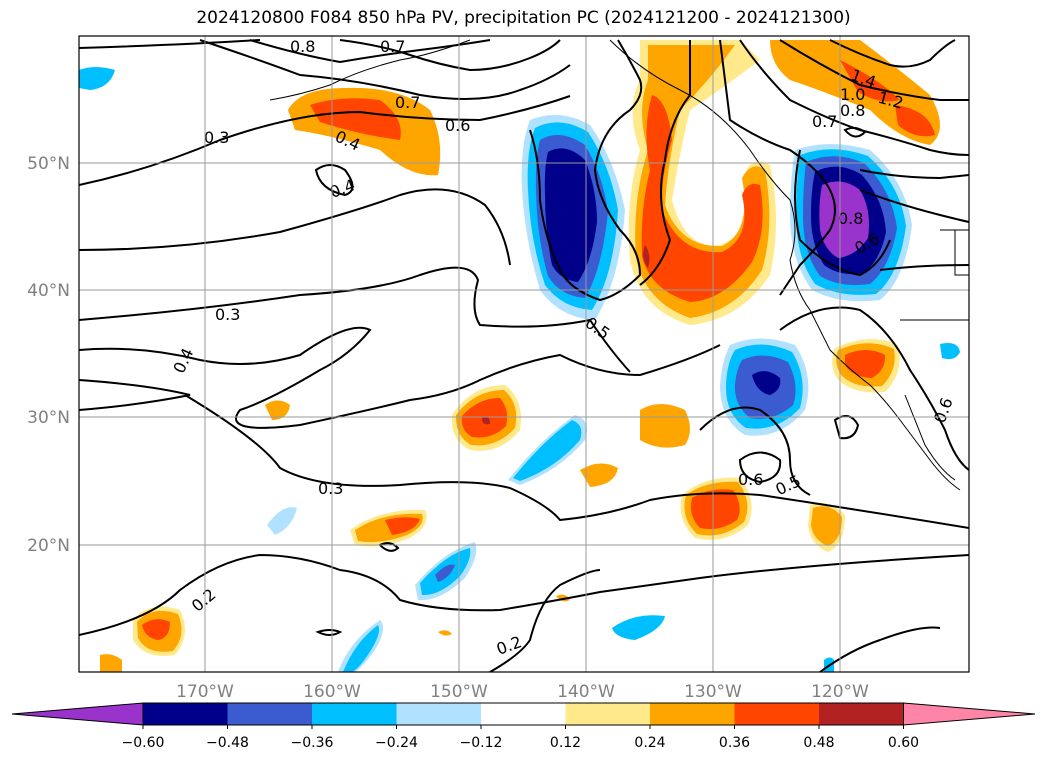 The image size is (1047, 765). What do you see at coordinates (586, 692) in the screenshot?
I see `lon-tick-label: 140°W` at bounding box center [586, 692].